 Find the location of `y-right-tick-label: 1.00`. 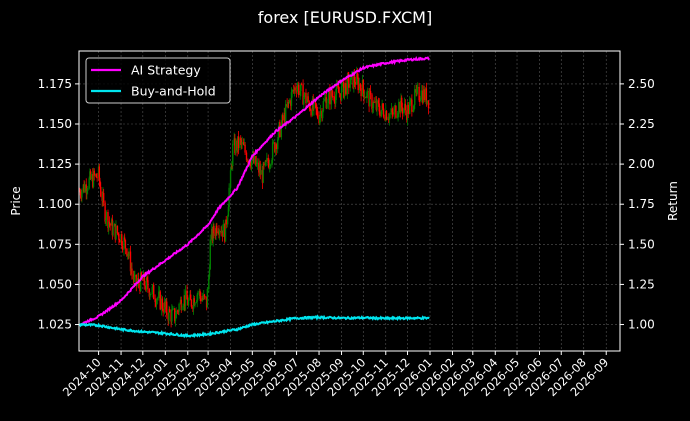

y-right-tick-label: 1.00 is located at coordinates (641, 325).